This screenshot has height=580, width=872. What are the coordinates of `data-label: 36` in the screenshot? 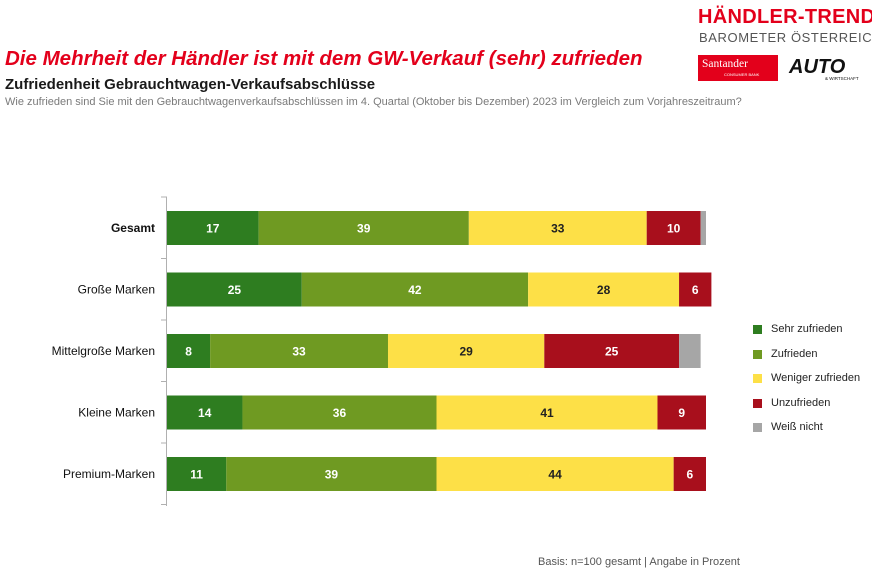 It's located at (340, 413).